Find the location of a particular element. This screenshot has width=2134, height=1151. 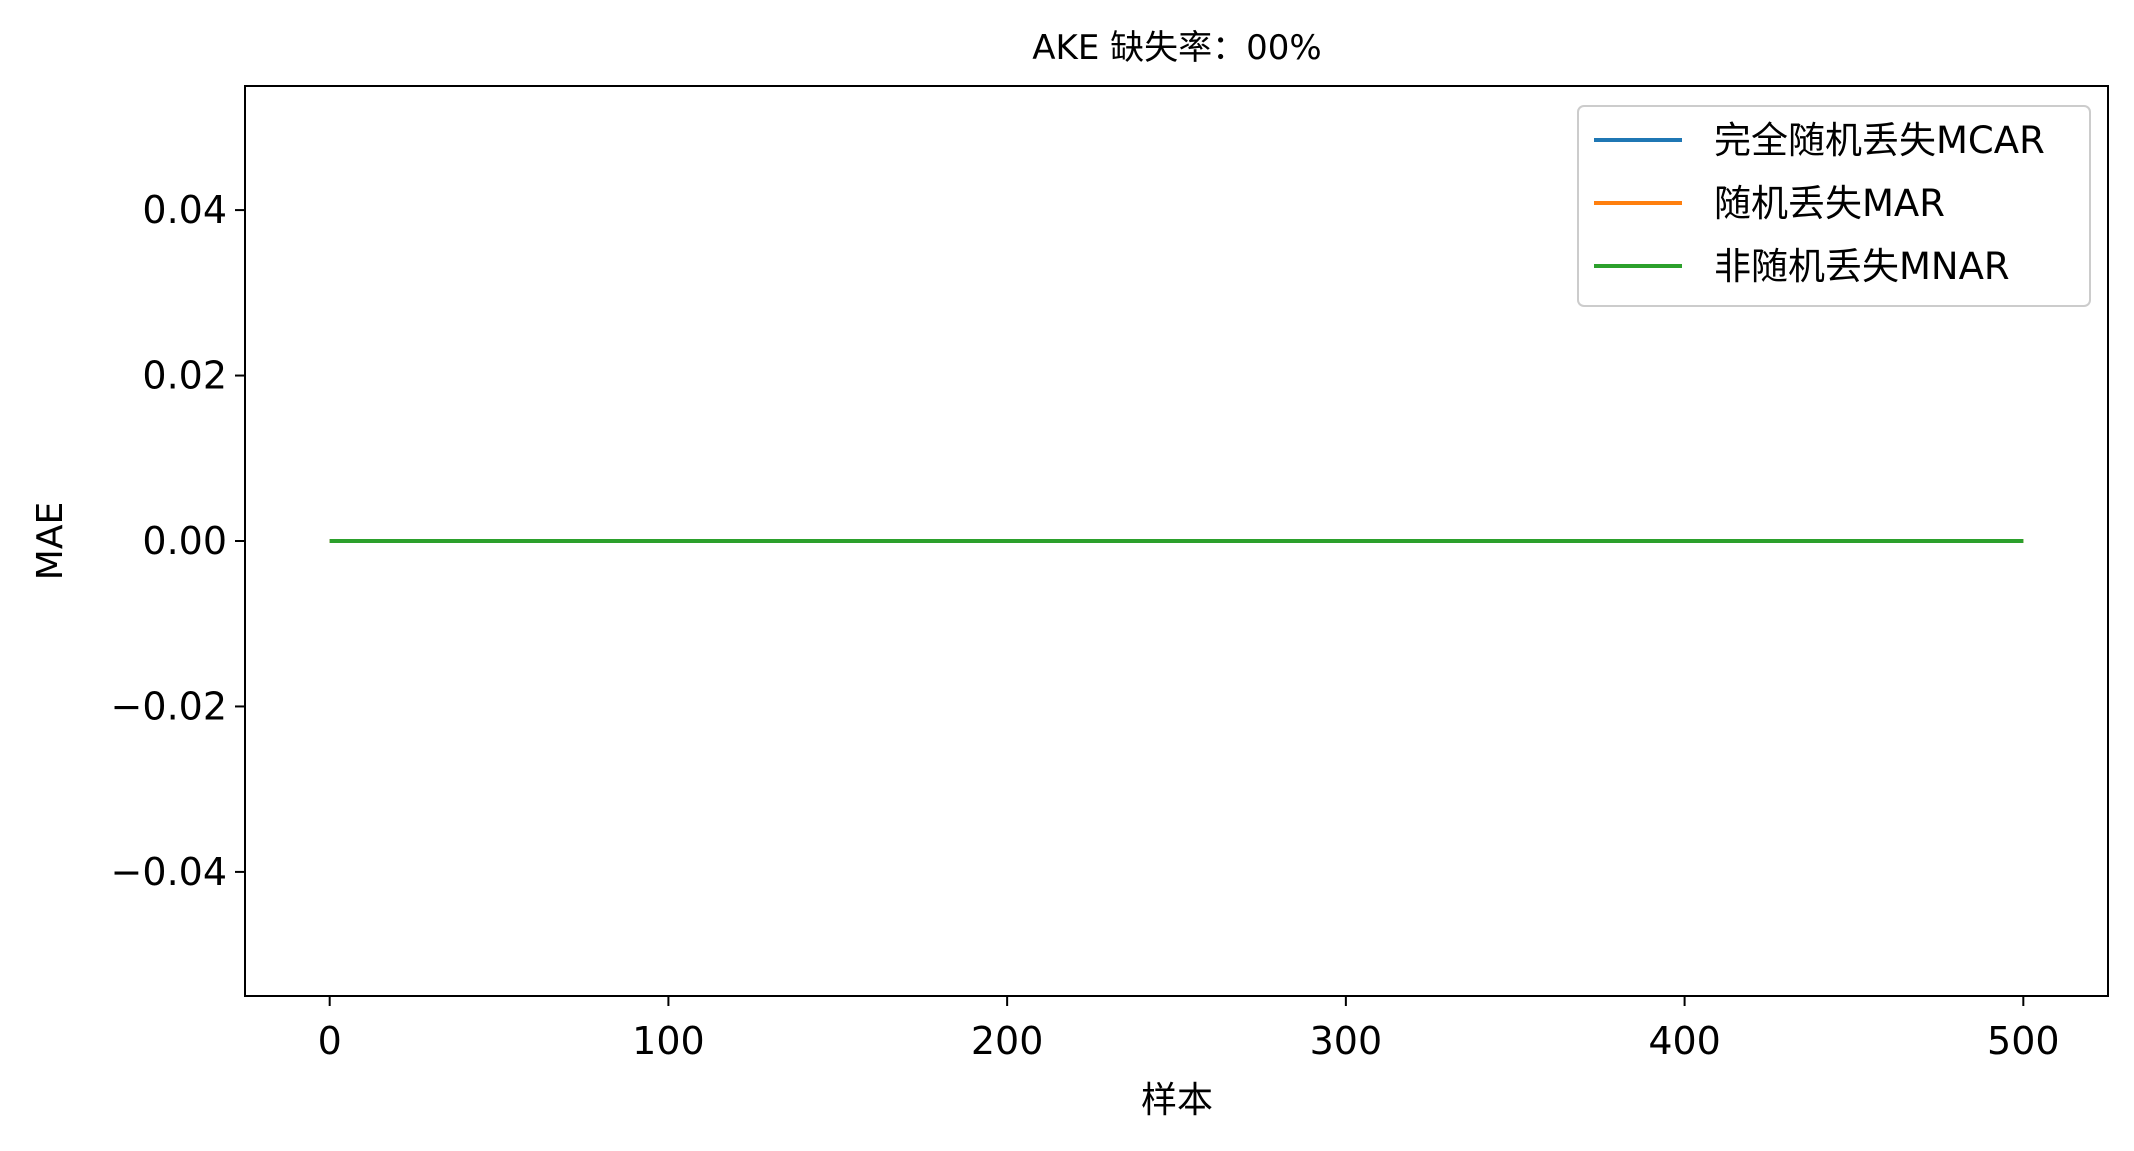

x-tick-label: 400 is located at coordinates (1684, 1041).